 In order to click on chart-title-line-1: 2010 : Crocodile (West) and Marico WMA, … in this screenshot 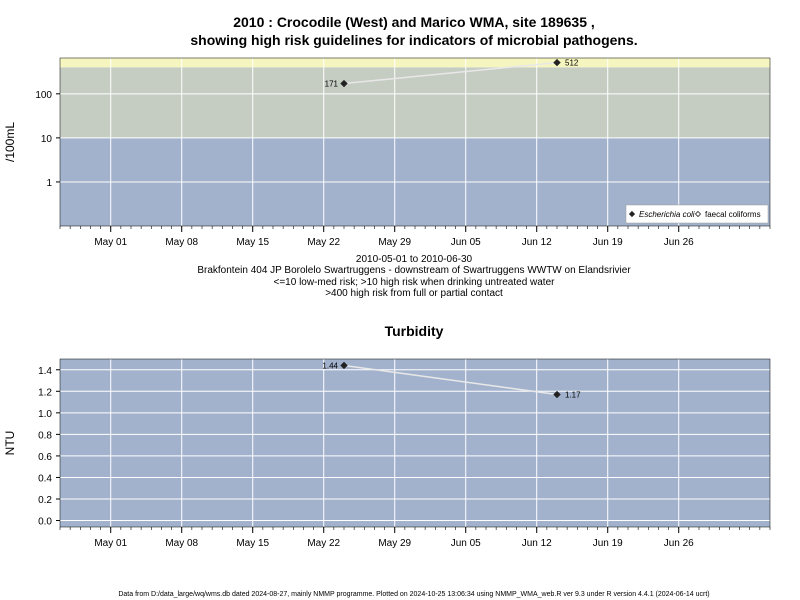, I will do `click(414, 22)`.